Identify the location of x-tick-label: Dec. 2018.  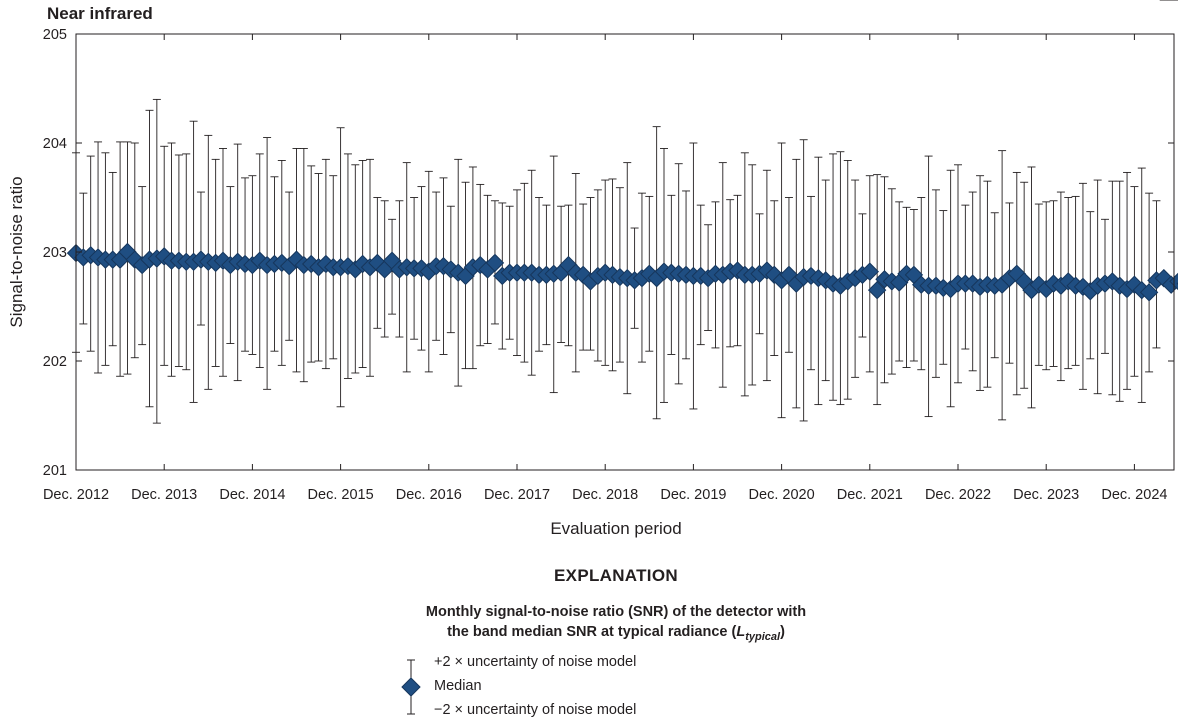
(605, 495).